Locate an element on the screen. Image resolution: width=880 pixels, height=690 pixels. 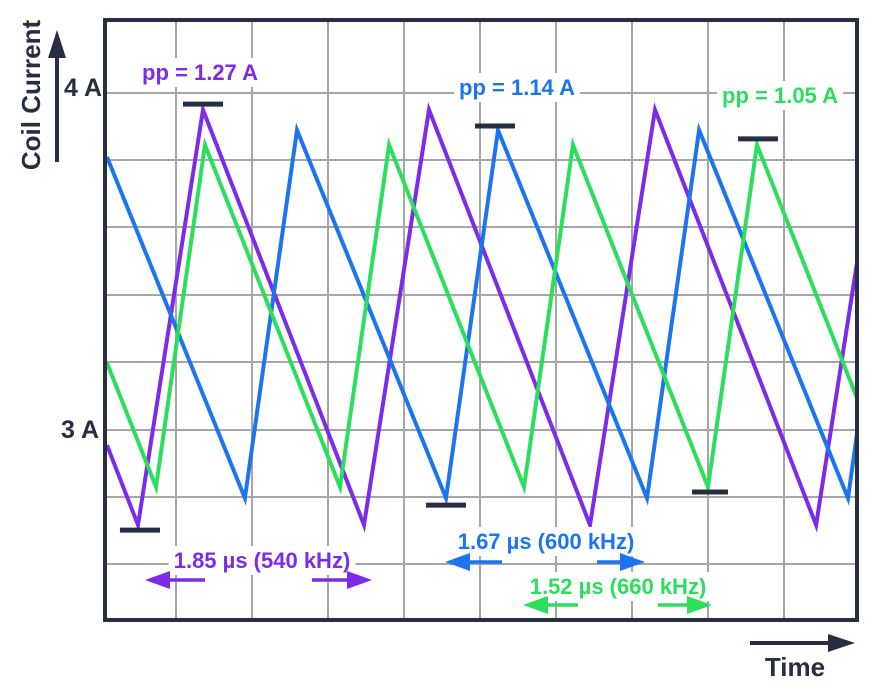
arrow-right-540khz-icon is located at coordinates (359, 580).